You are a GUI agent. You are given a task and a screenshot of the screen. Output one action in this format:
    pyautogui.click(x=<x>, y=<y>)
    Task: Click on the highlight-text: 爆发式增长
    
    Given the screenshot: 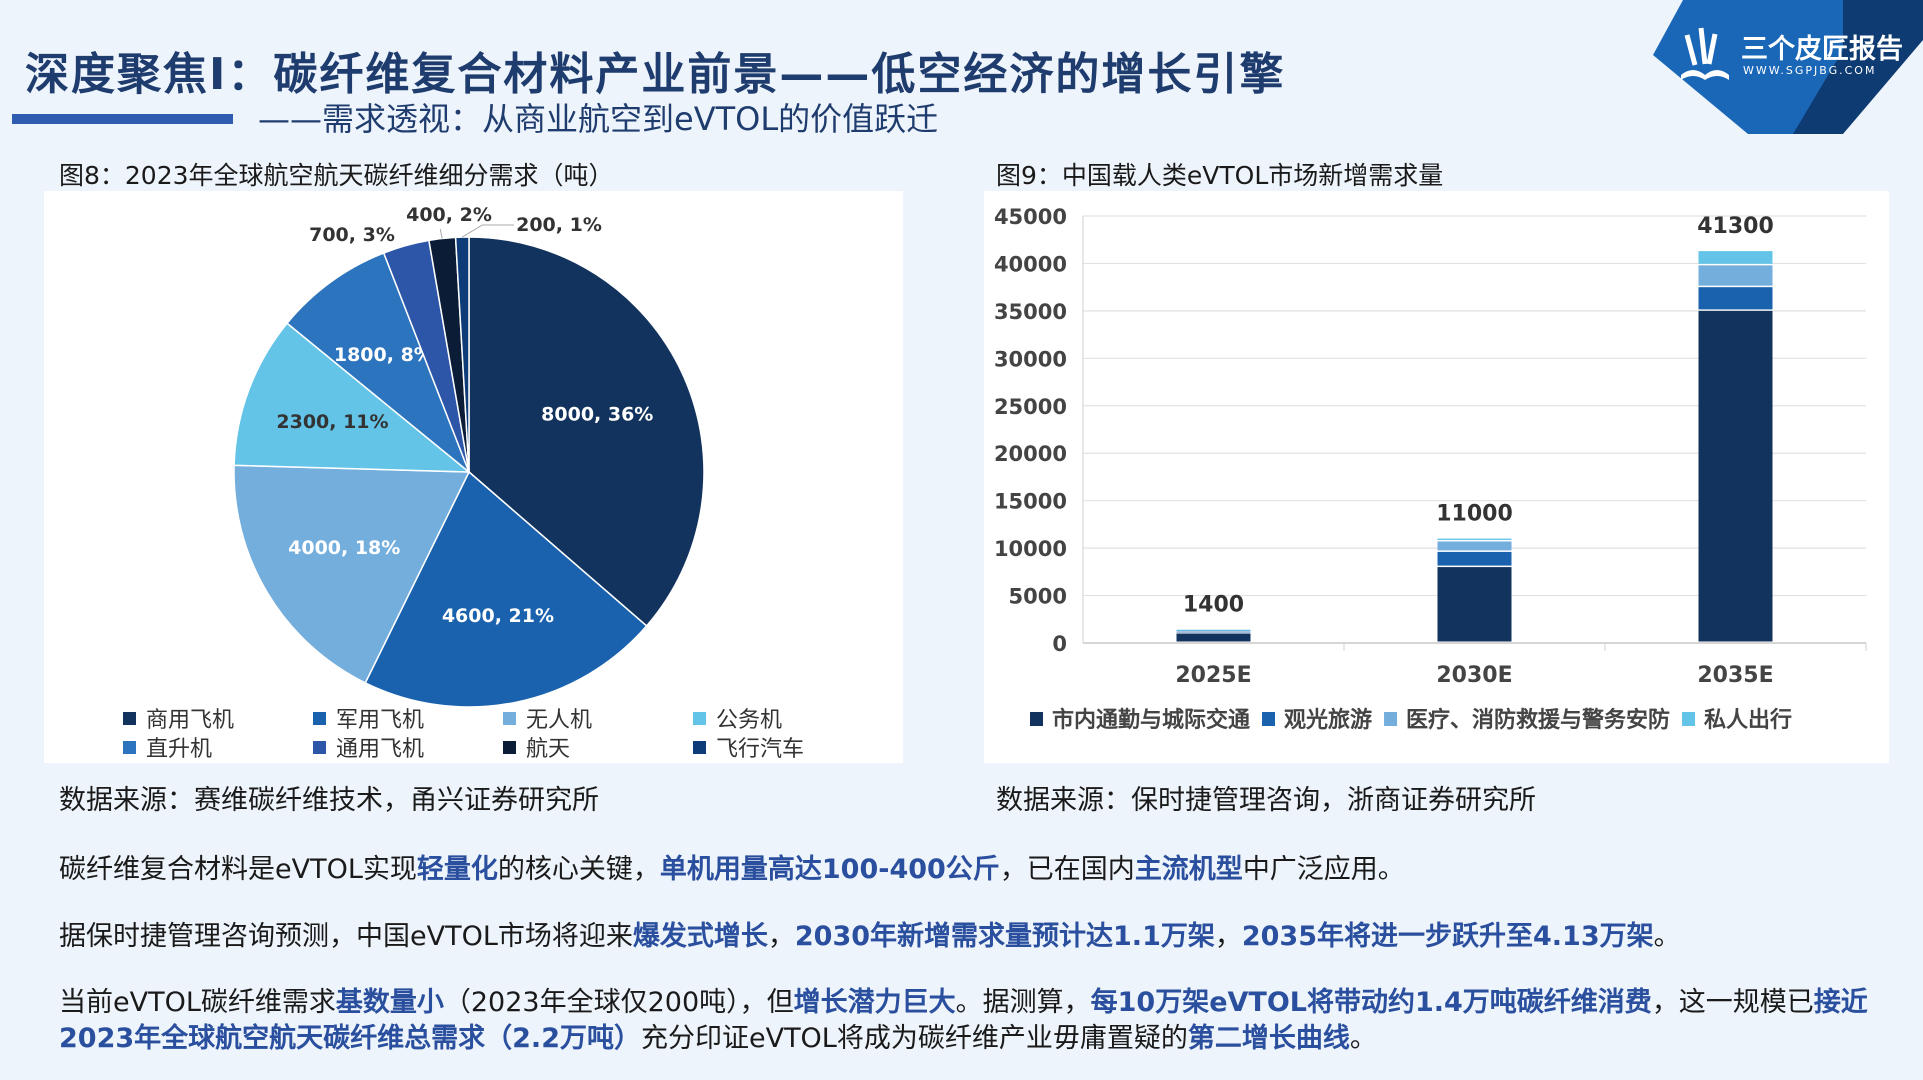 What is the action you would take?
    pyautogui.click(x=700, y=936)
    